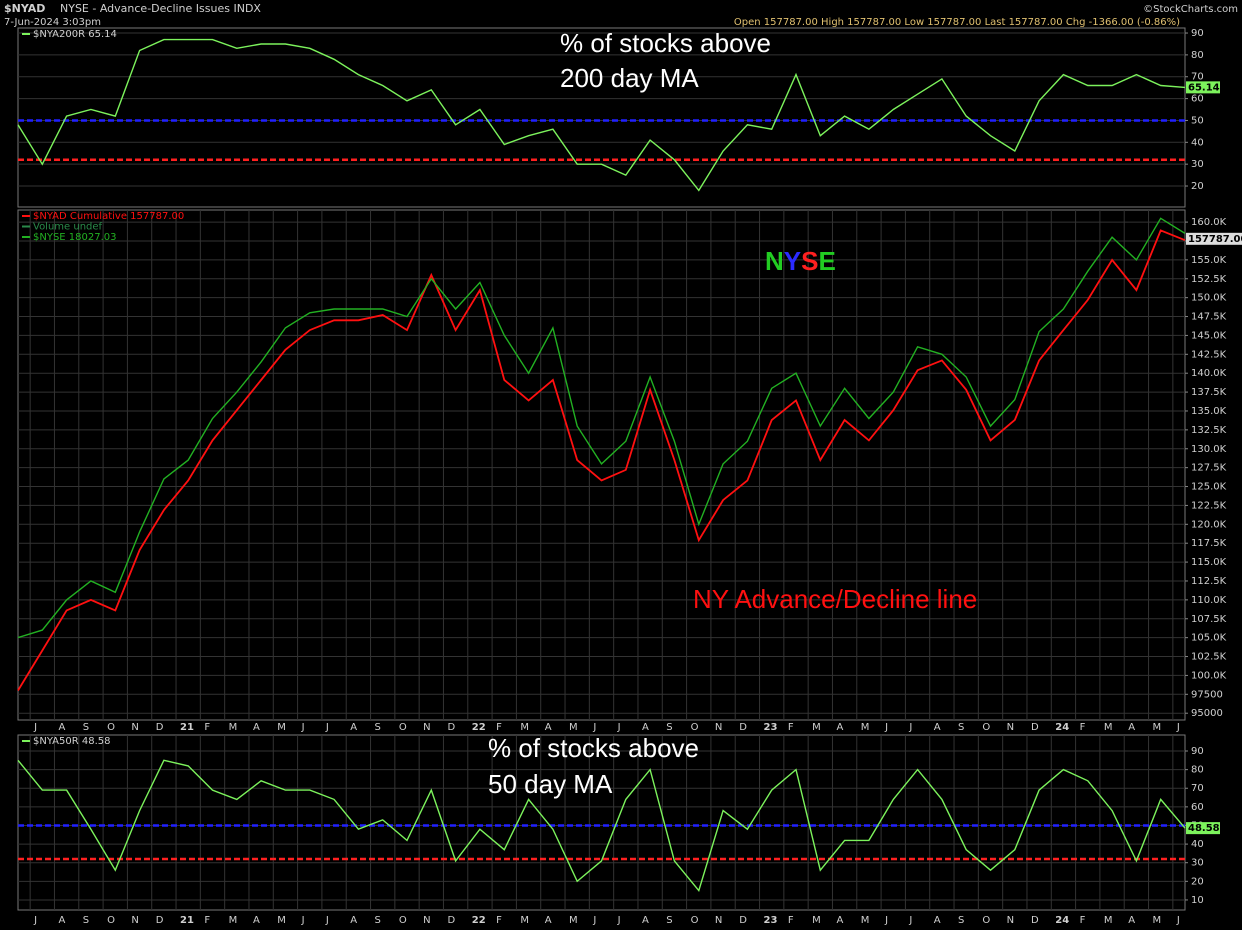 The image size is (1242, 930). What do you see at coordinates (1209, 657) in the screenshot?
I see `y-tick-label: 102.5K` at bounding box center [1209, 657].